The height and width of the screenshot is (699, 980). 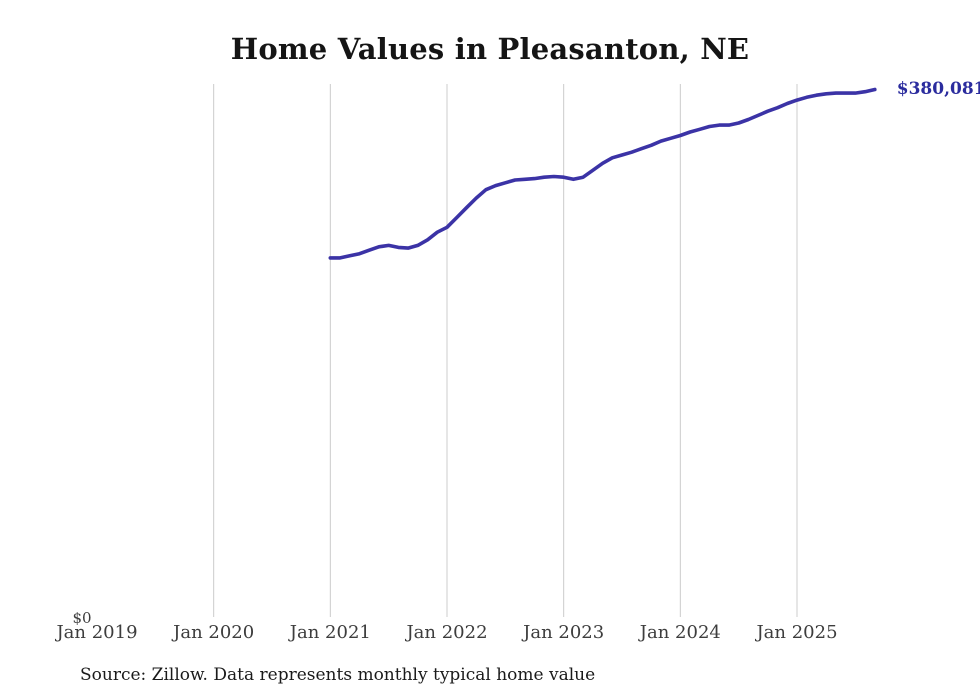 What do you see at coordinates (490, 49) in the screenshot?
I see `chart-title: Home Values in Pleasanton, NE` at bounding box center [490, 49].